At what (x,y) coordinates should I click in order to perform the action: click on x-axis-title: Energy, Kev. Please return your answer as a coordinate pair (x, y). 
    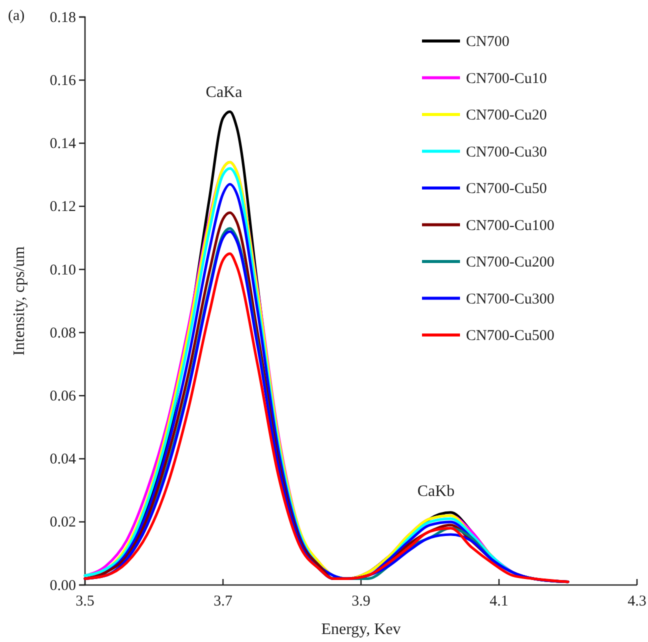
    Looking at the image, I should click on (361, 629).